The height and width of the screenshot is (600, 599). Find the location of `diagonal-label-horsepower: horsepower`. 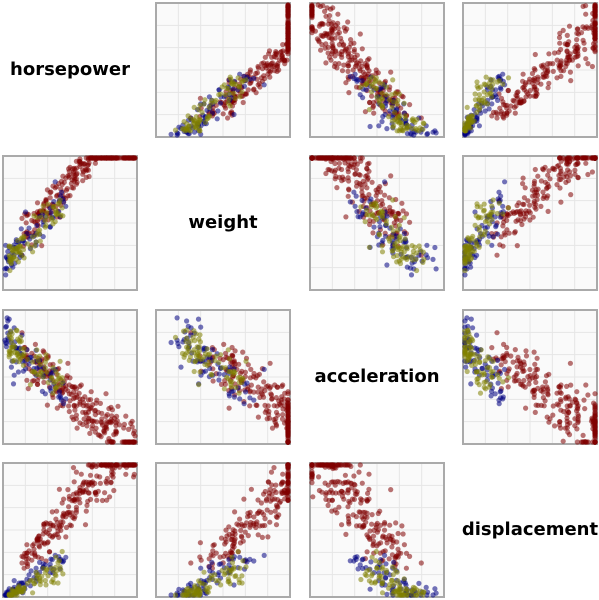

diagonal-label-horsepower: horsepower is located at coordinates (70, 69).